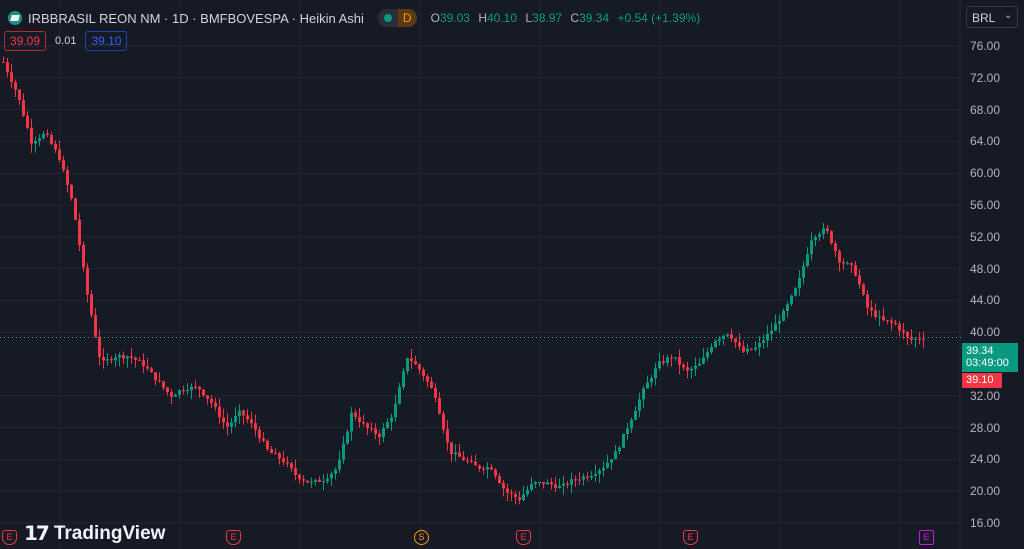  I want to click on last-price-label: 39.34 03:49:00, so click(990, 357).